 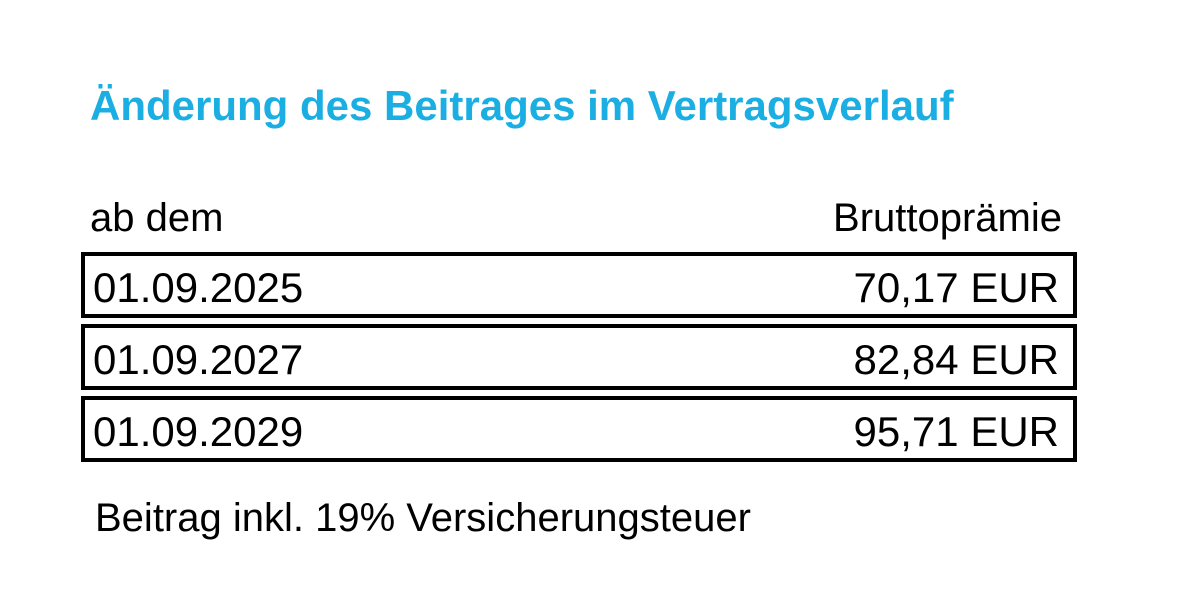 I want to click on row-premium: 95,71 EUR, so click(x=956, y=431).